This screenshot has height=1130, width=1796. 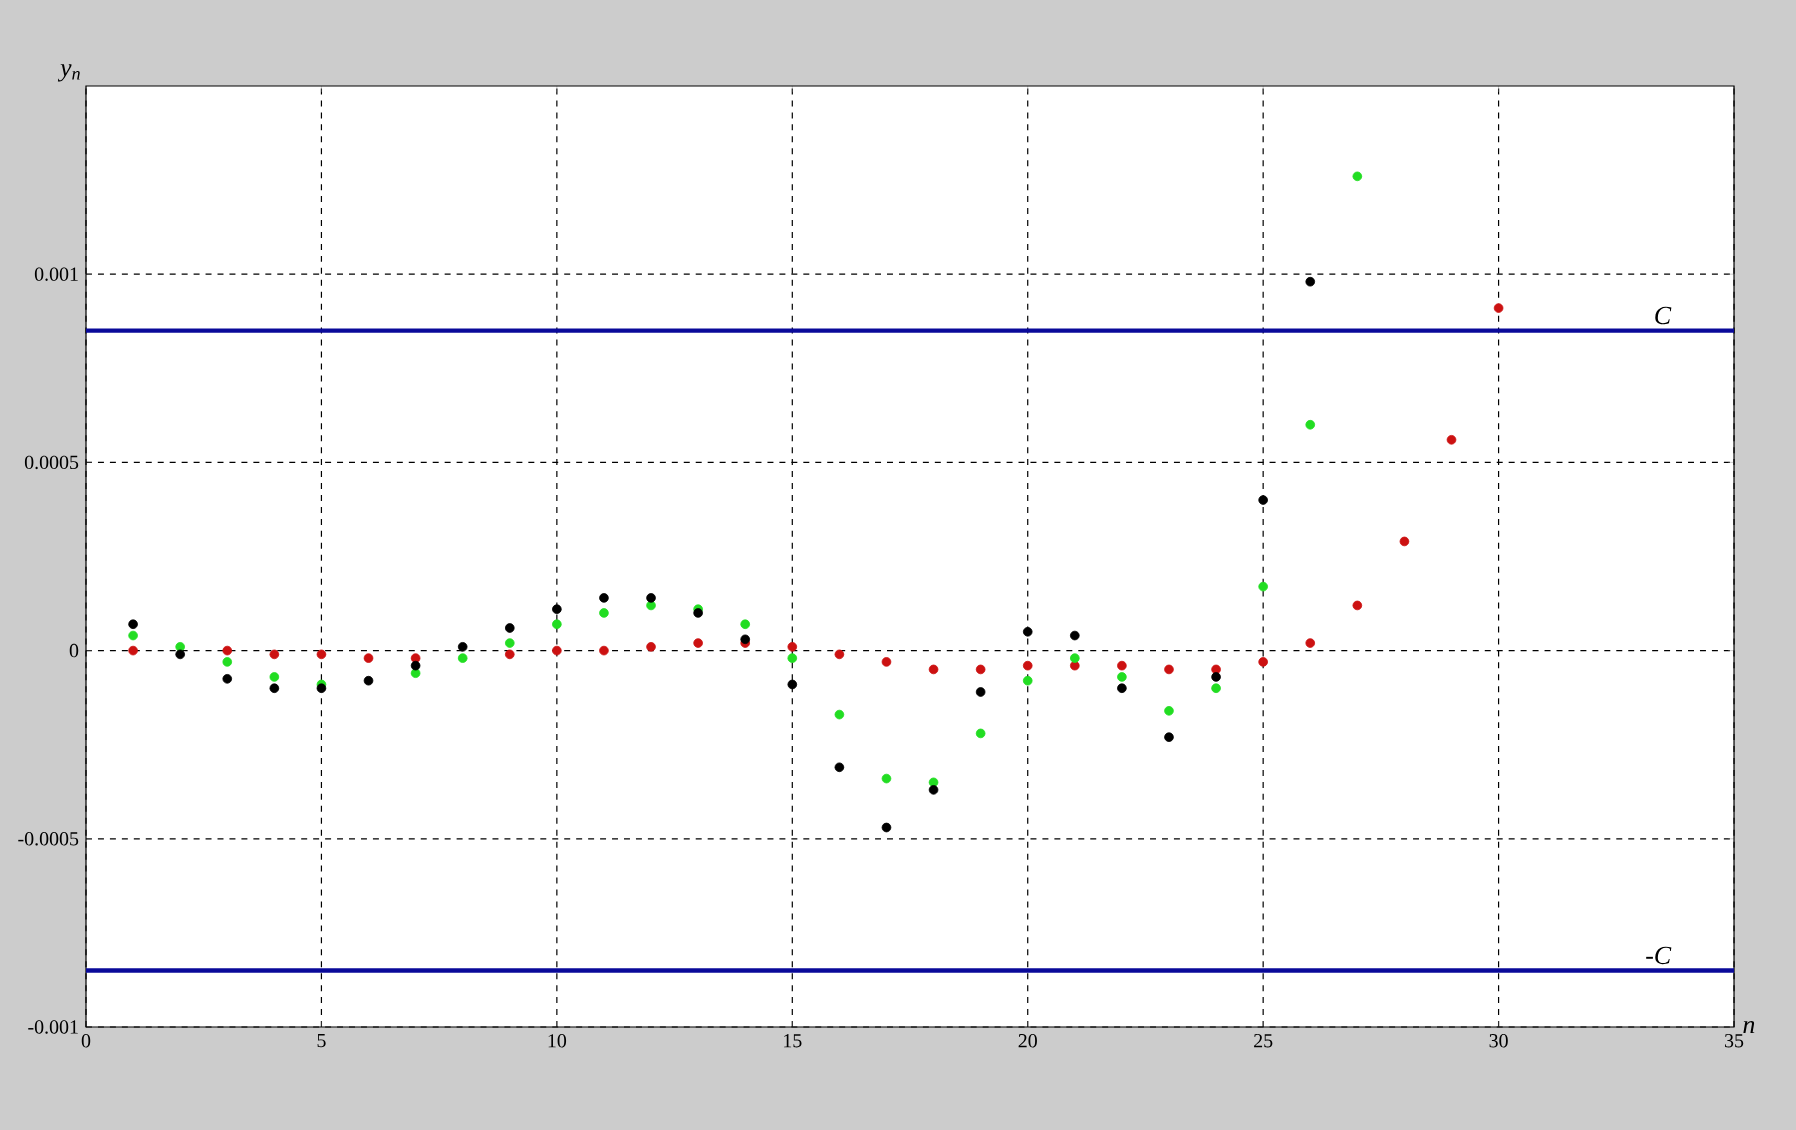 I want to click on ref-line-label: -C, so click(x=1659, y=955).